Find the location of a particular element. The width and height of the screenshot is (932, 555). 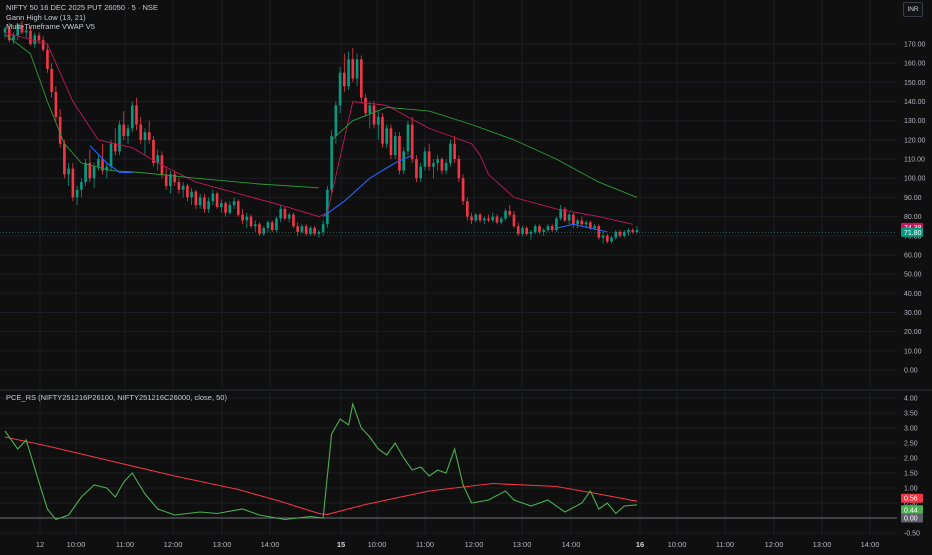

y-tick-label: 2.50 is located at coordinates (911, 444).